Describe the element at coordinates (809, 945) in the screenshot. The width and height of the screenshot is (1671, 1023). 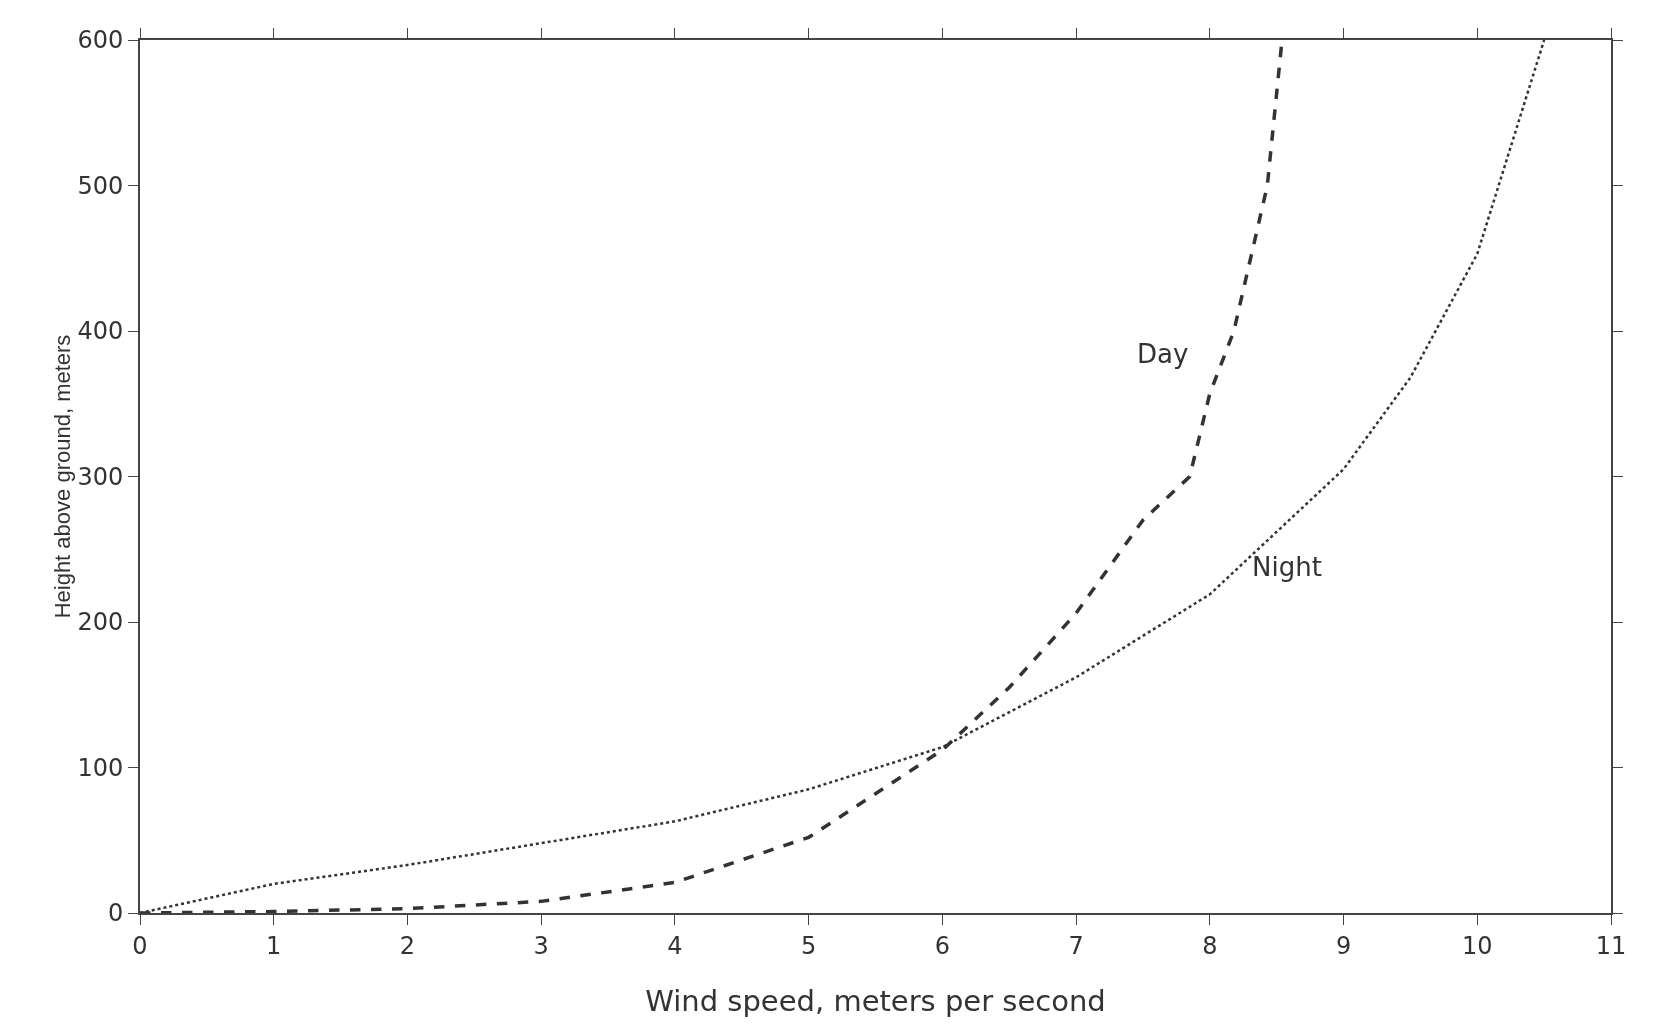
I see `x-tick-label: 5` at that location.